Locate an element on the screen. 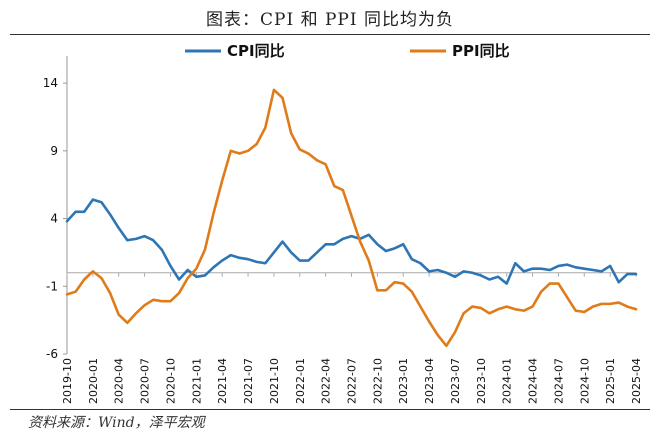  x-tick-label: 2024-07 is located at coordinates (558, 381).